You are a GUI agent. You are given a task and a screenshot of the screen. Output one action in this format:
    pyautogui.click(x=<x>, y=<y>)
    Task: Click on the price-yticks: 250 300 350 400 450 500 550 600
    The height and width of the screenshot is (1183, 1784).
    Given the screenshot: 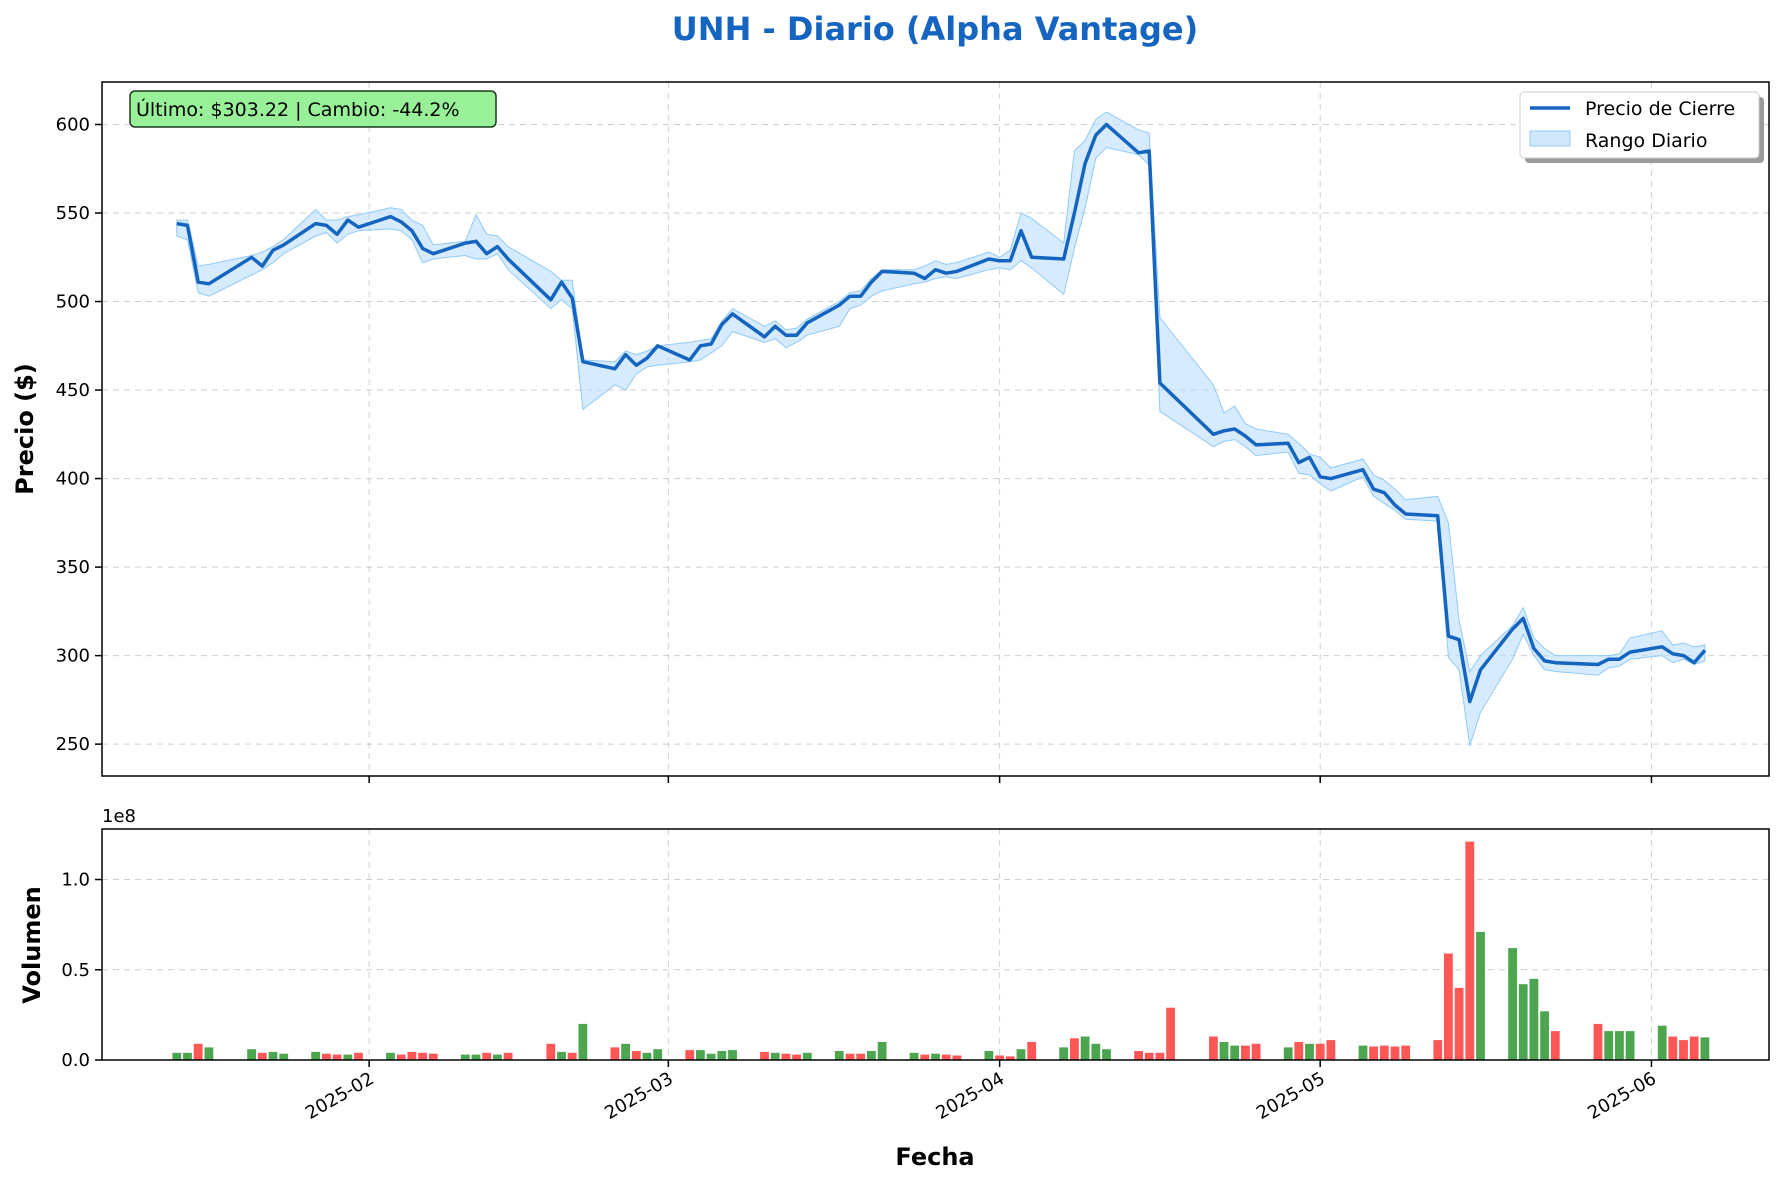 What is the action you would take?
    pyautogui.click(x=79, y=434)
    